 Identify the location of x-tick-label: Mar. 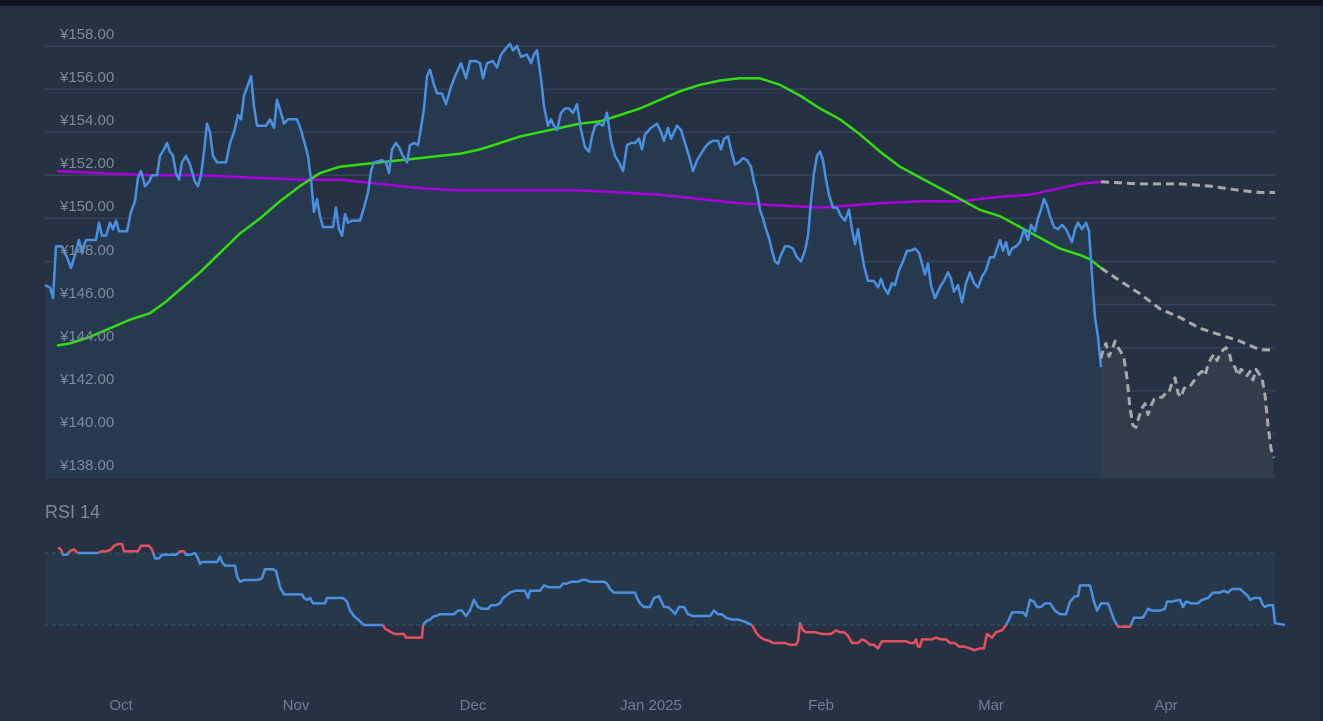
(991, 705).